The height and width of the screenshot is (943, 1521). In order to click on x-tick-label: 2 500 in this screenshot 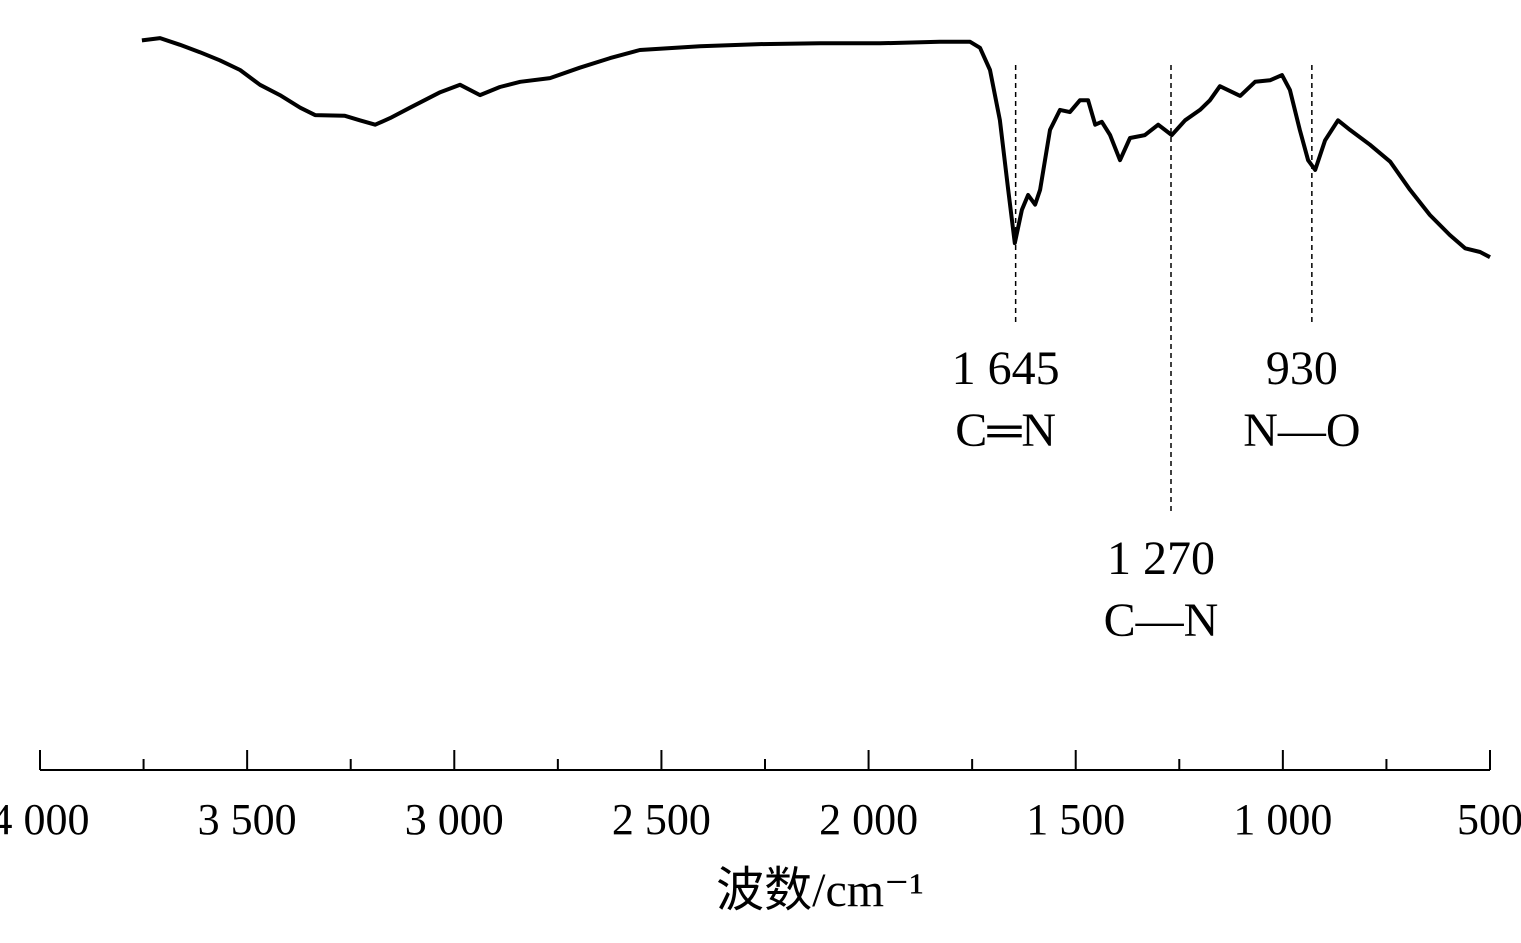, I will do `click(661, 819)`.